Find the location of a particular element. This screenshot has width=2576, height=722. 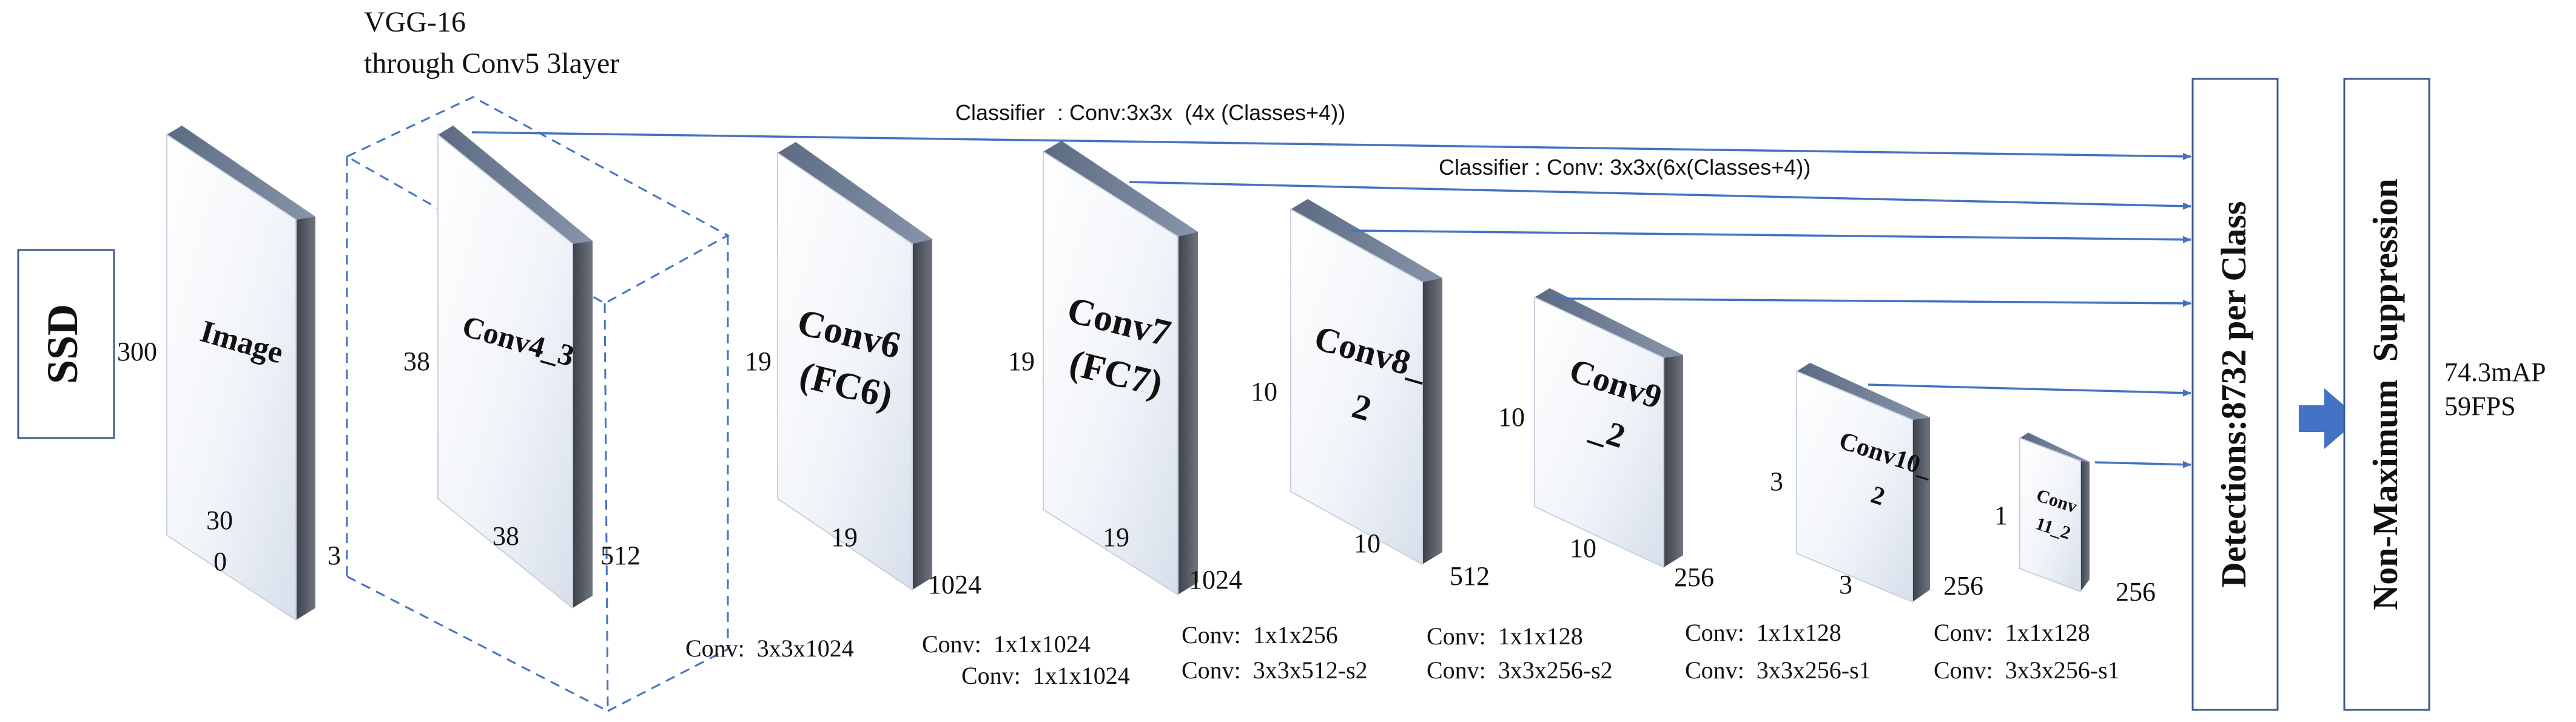

conv4-3-top-face is located at coordinates (515, 185).